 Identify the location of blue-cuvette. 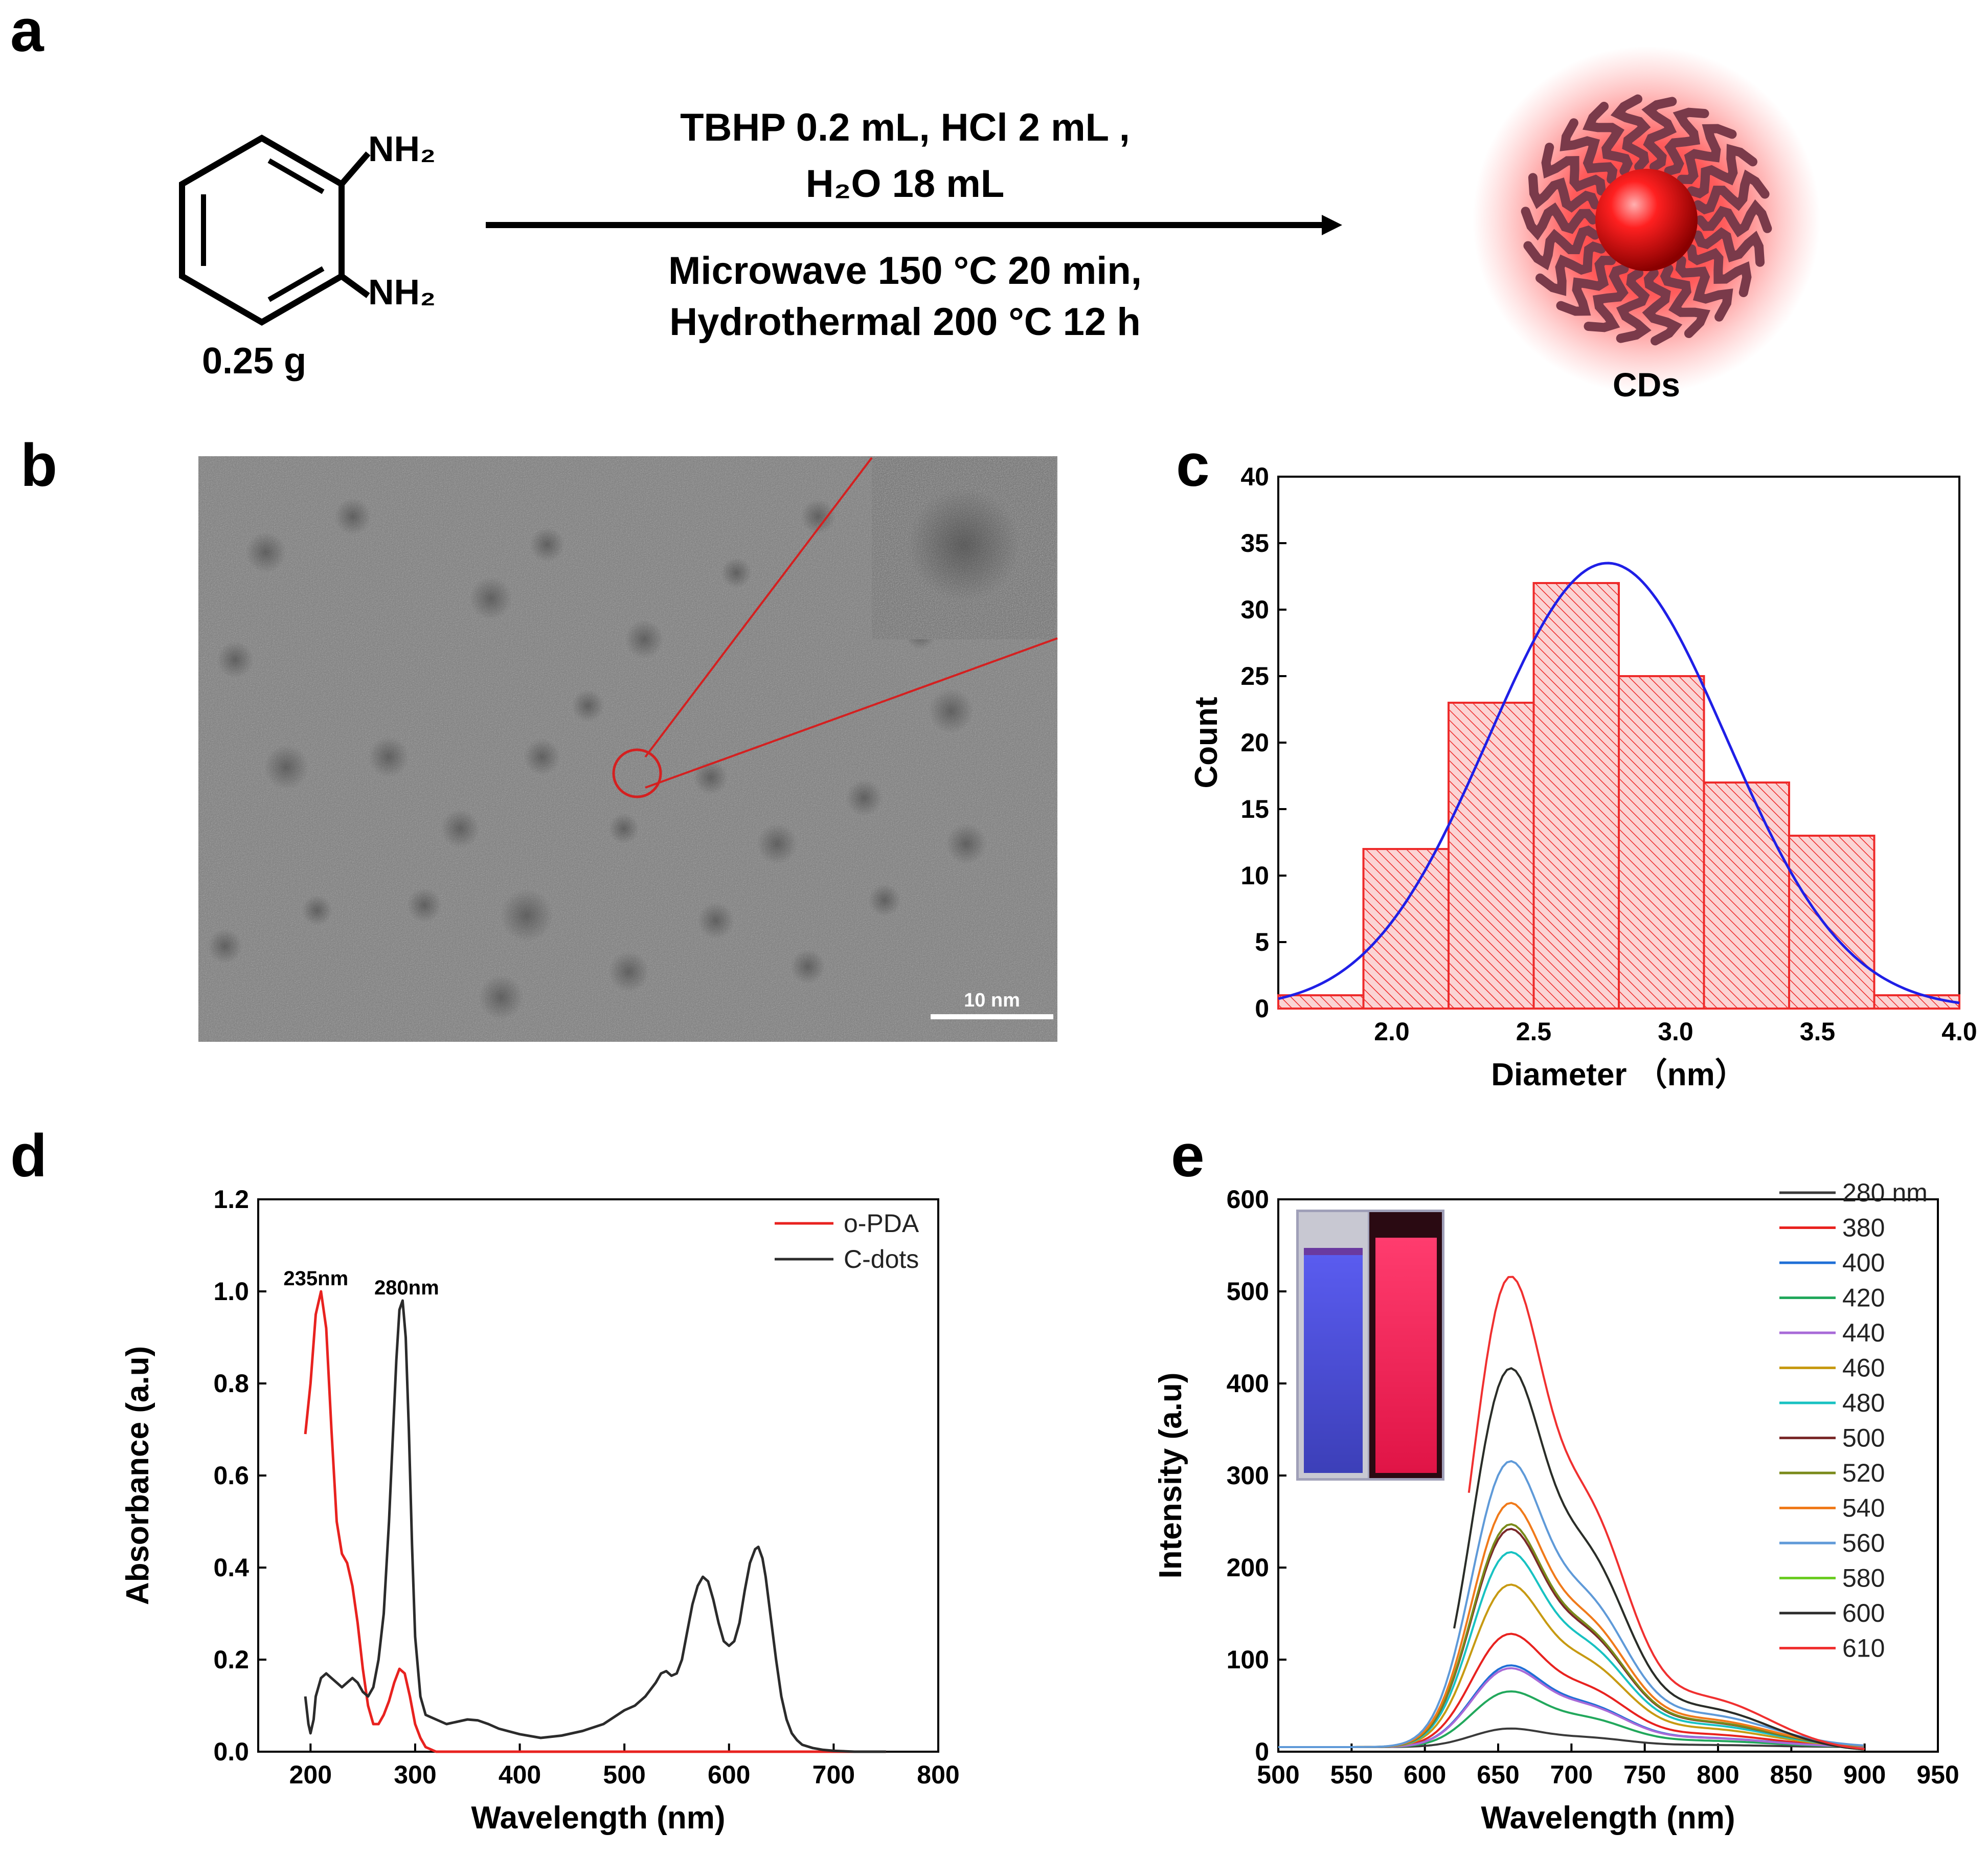
(1333, 1363).